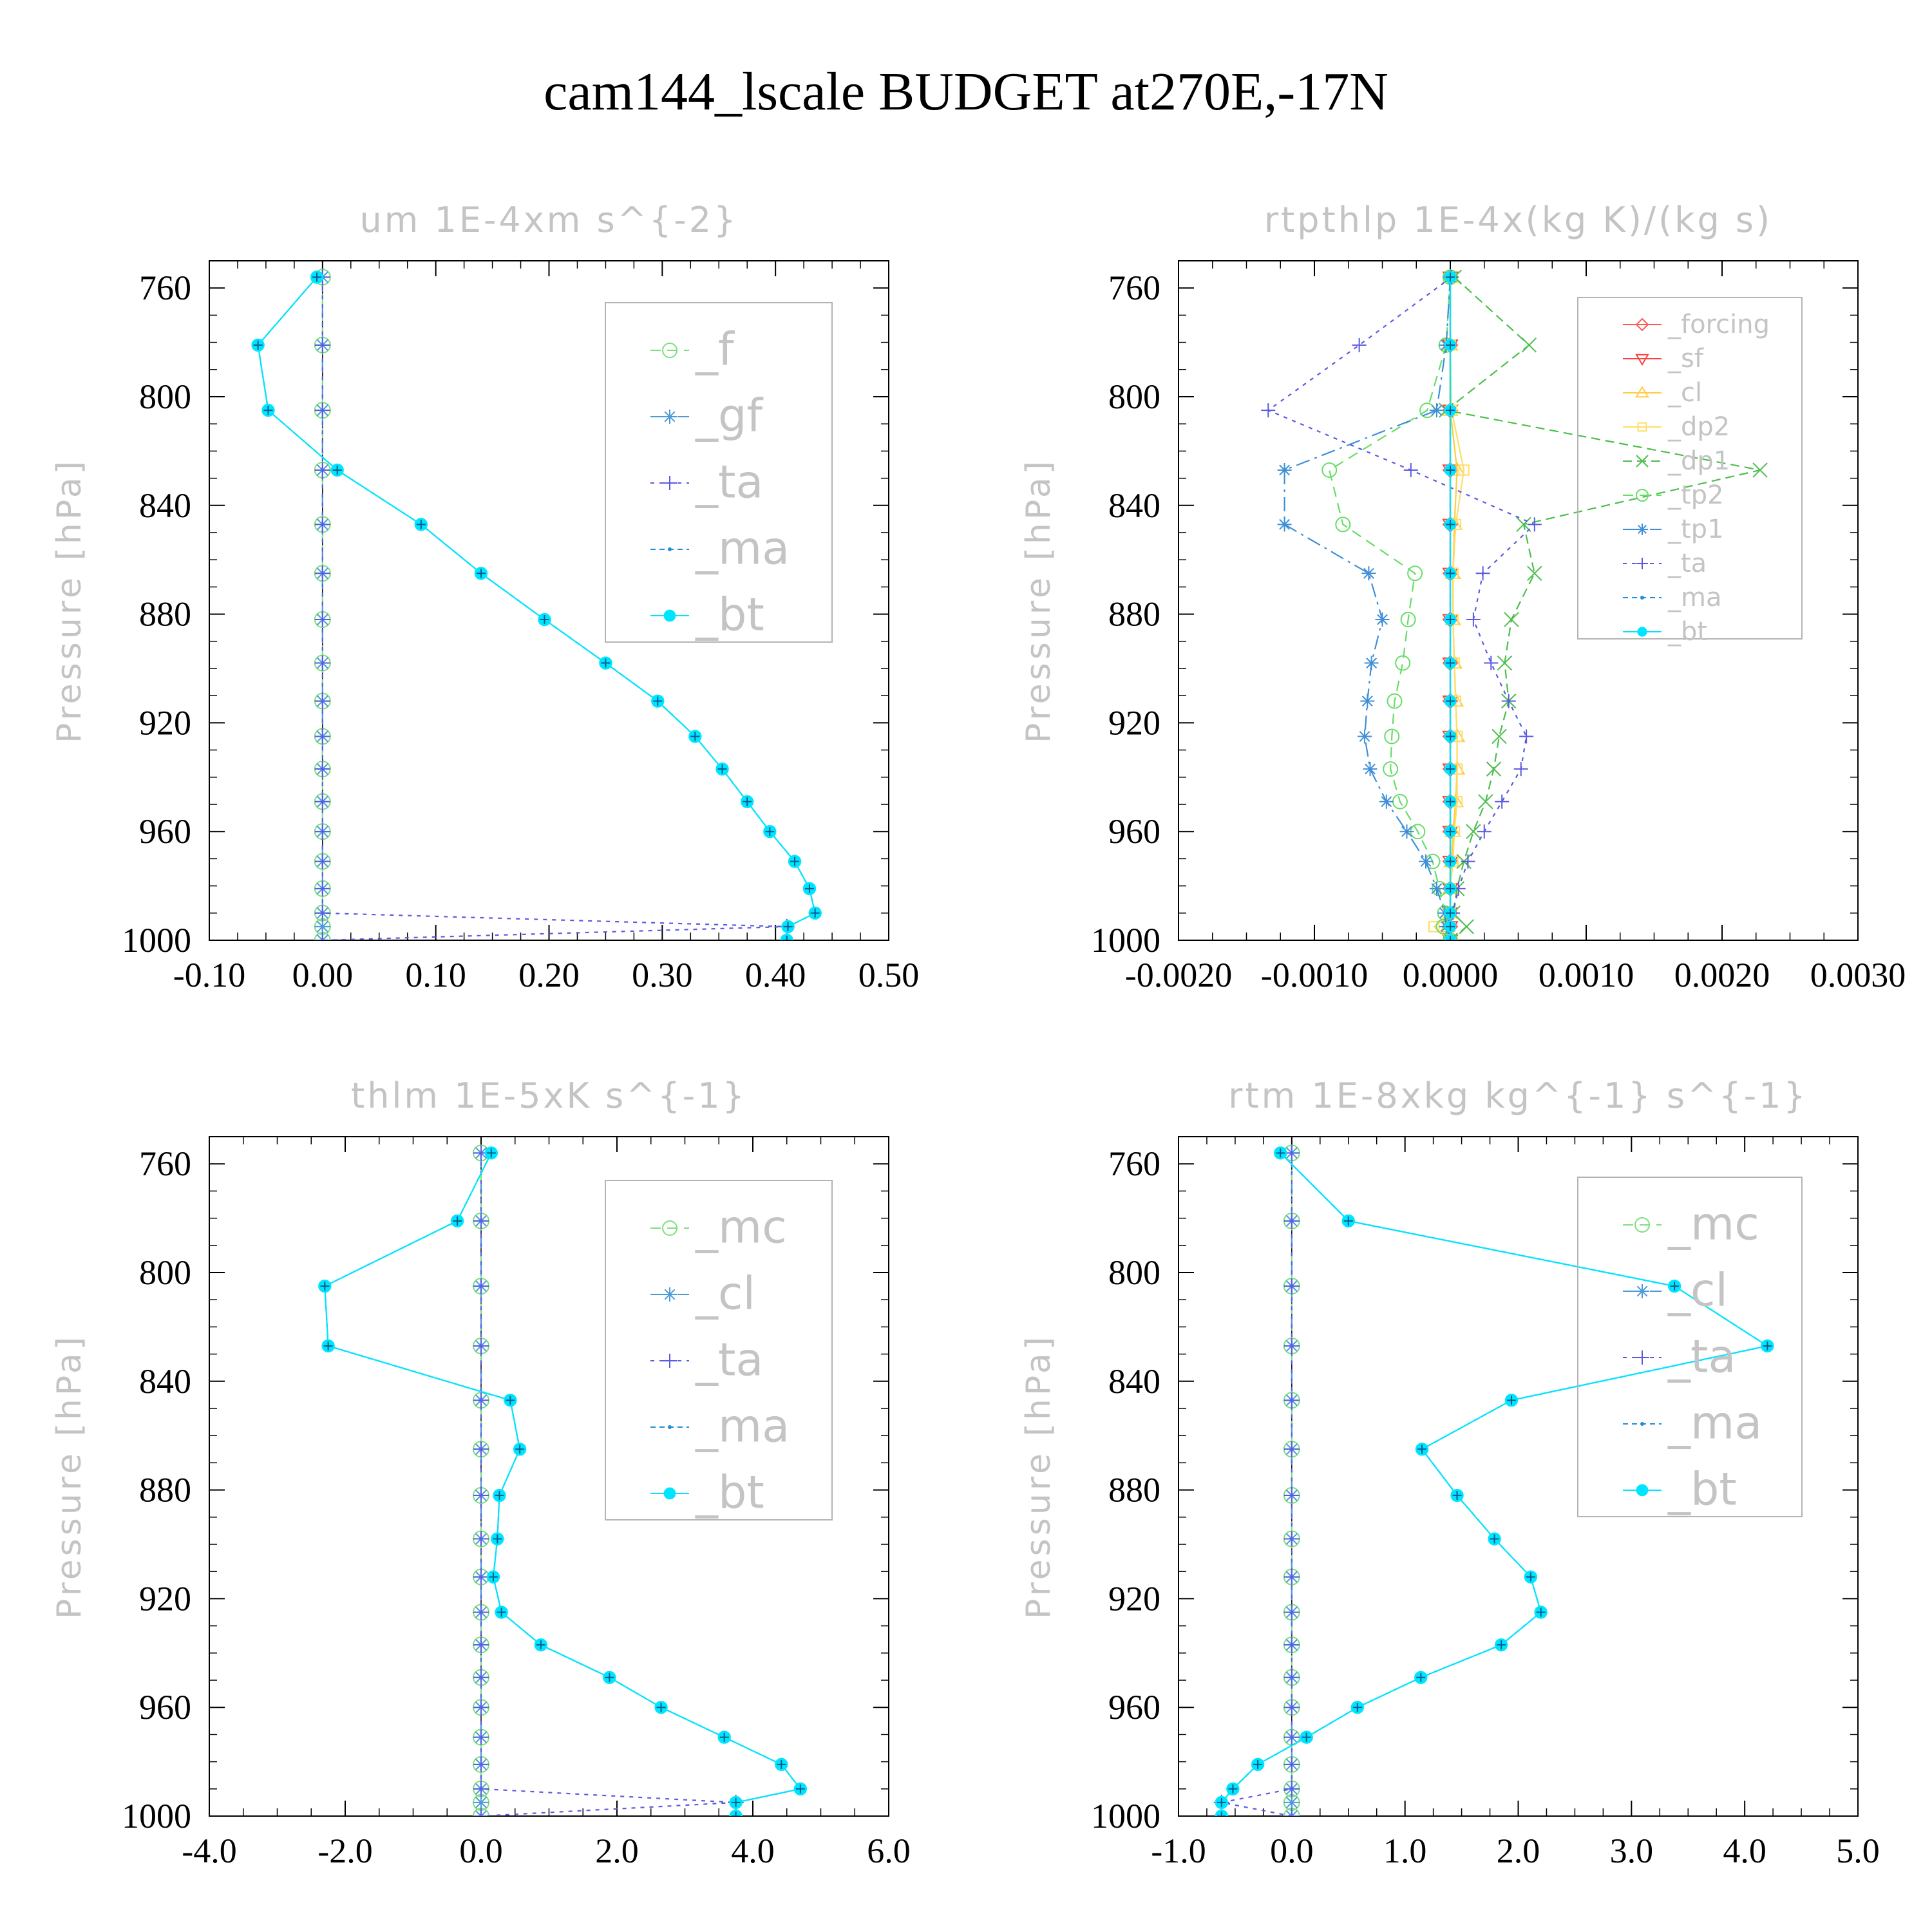  What do you see at coordinates (1292, 1851) in the screenshot?
I see `x-tick-label: 0.0` at bounding box center [1292, 1851].